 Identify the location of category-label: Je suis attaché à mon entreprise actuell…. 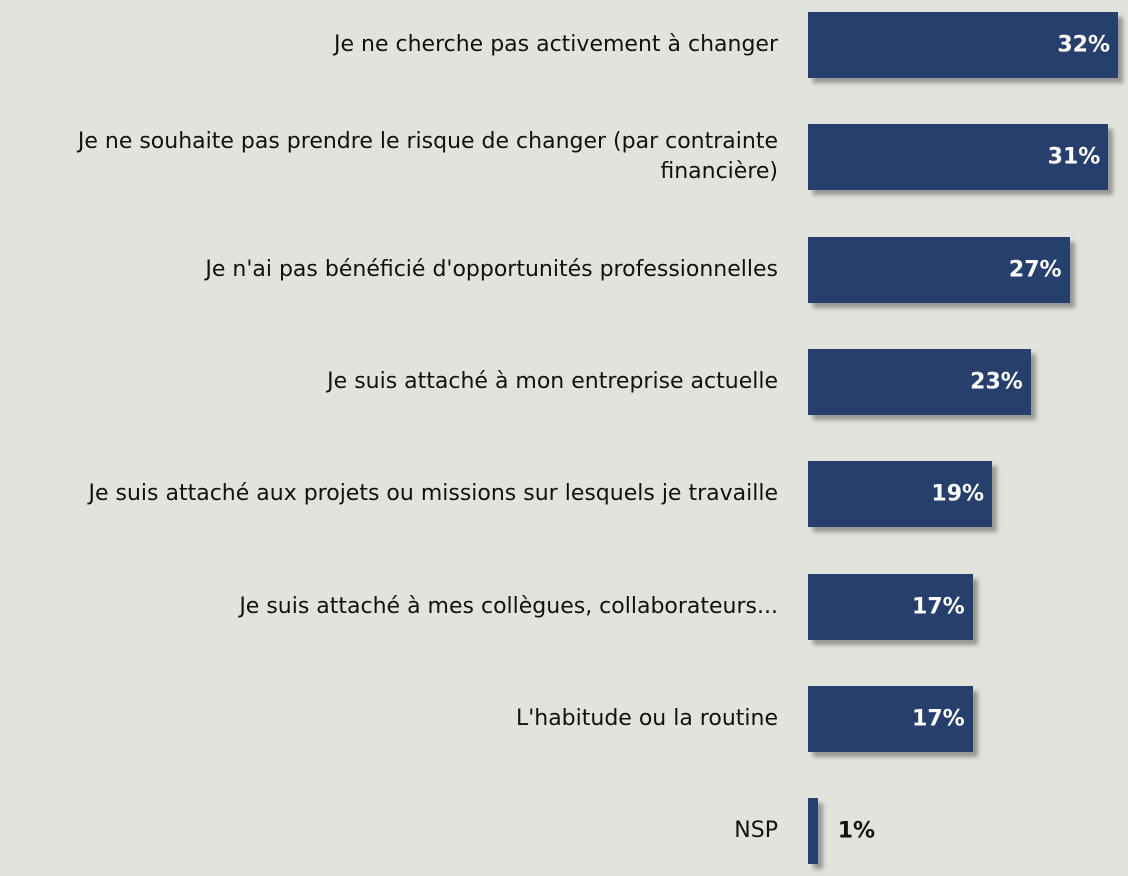
(552, 381).